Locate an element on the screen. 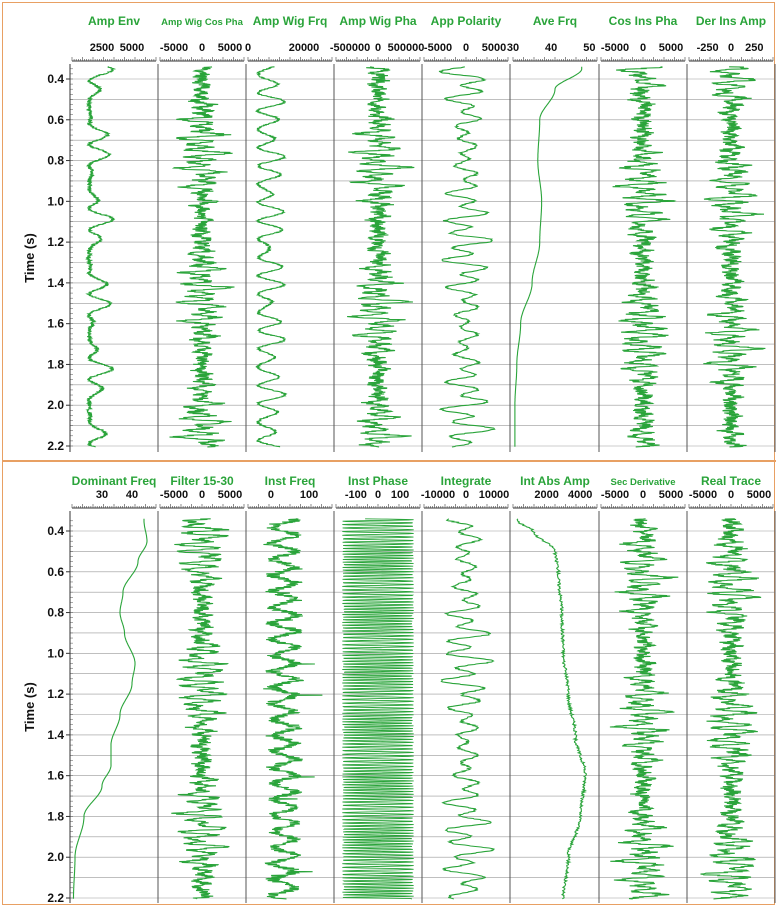  track-real-trace: Real Trace-5000 0 5000 is located at coordinates (732, 688).